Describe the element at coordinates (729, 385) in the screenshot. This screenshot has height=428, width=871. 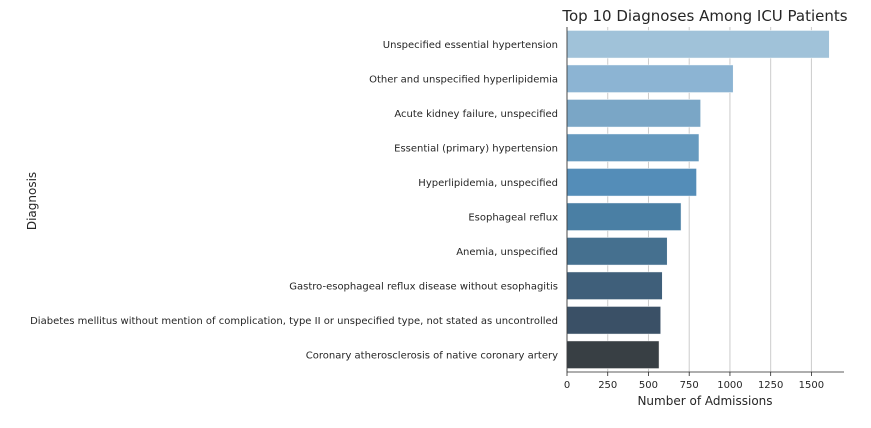
I see `x-tick-label: 1000` at that location.